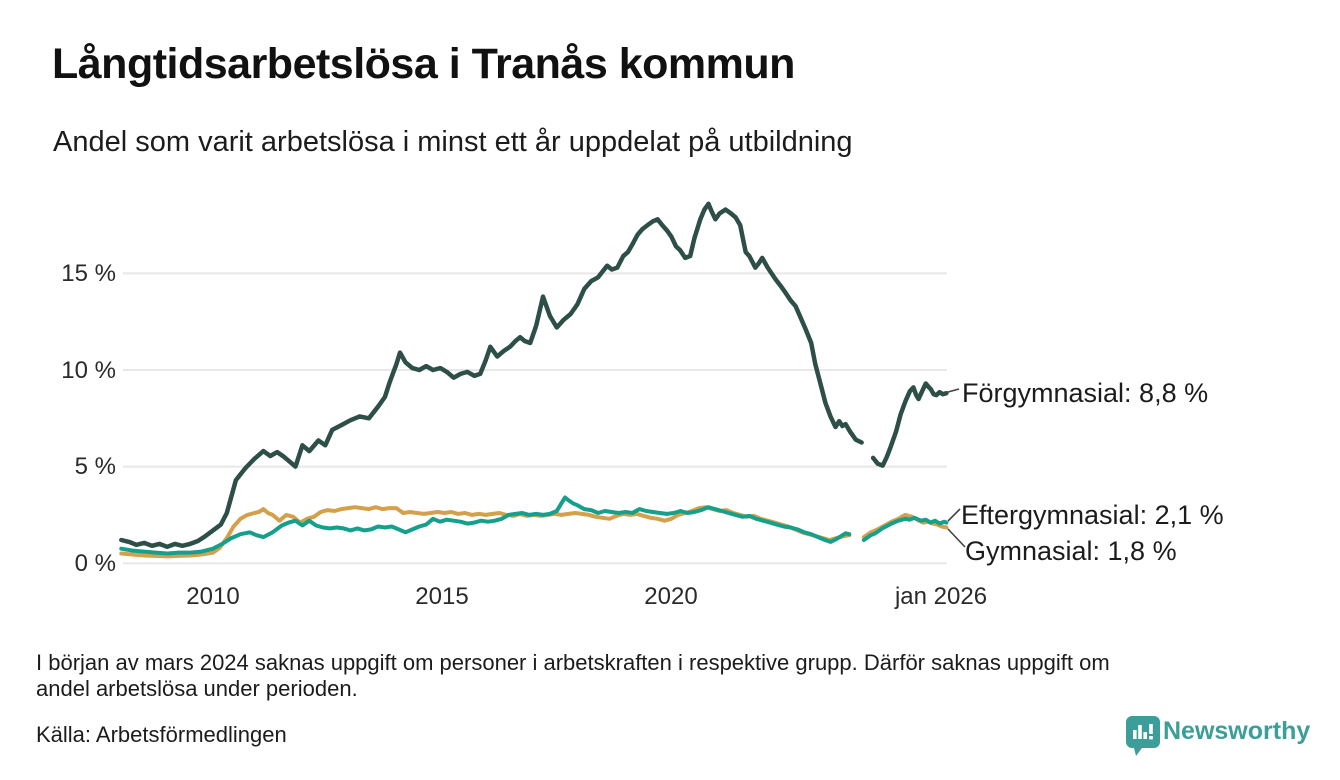 Image resolution: width=1340 pixels, height=780 pixels. What do you see at coordinates (1071, 551) in the screenshot?
I see `series-label-gymnasial: Gymnasial: 1,8 %` at bounding box center [1071, 551].